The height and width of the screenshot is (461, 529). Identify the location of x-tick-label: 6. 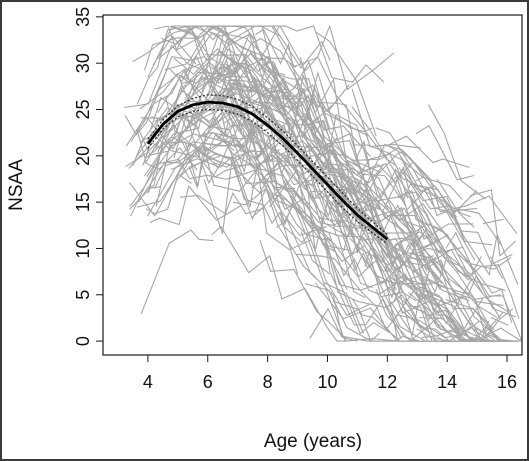
(208, 382).